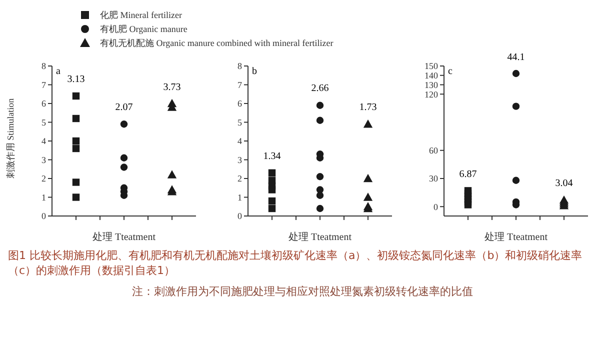 Image resolution: width=605 pixels, height=343 pixels. Describe the element at coordinates (433, 151) in the screenshot. I see `y-tick-label: 60` at that location.